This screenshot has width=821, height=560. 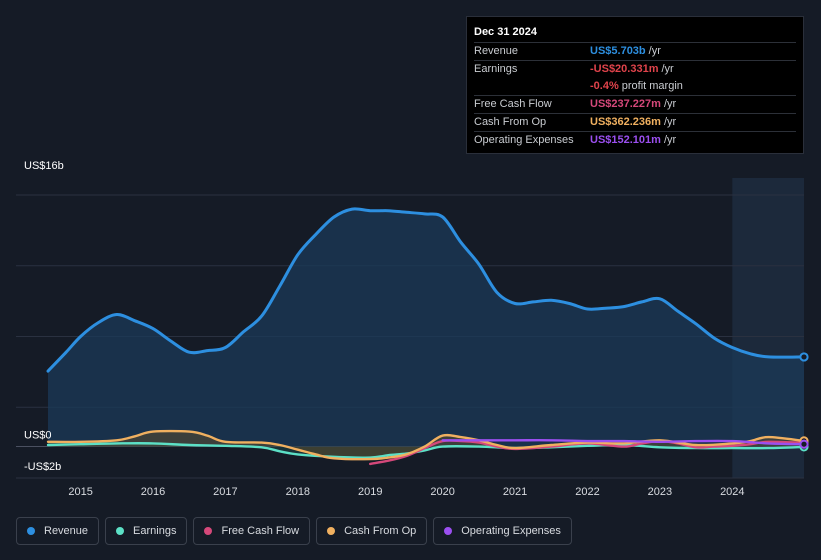 What do you see at coordinates (804, 357) in the screenshot?
I see `revenue-end-marker` at bounding box center [804, 357].